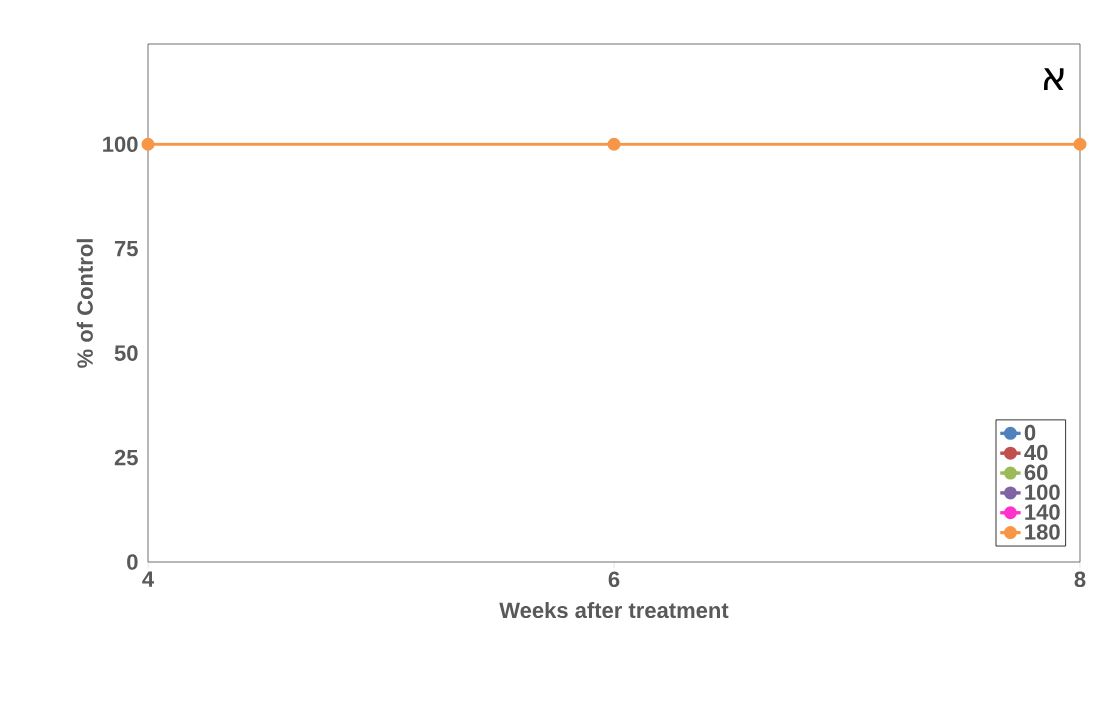 The height and width of the screenshot is (715, 1098). Describe the element at coordinates (148, 579) in the screenshot. I see `x-tick-label: 4` at that location.